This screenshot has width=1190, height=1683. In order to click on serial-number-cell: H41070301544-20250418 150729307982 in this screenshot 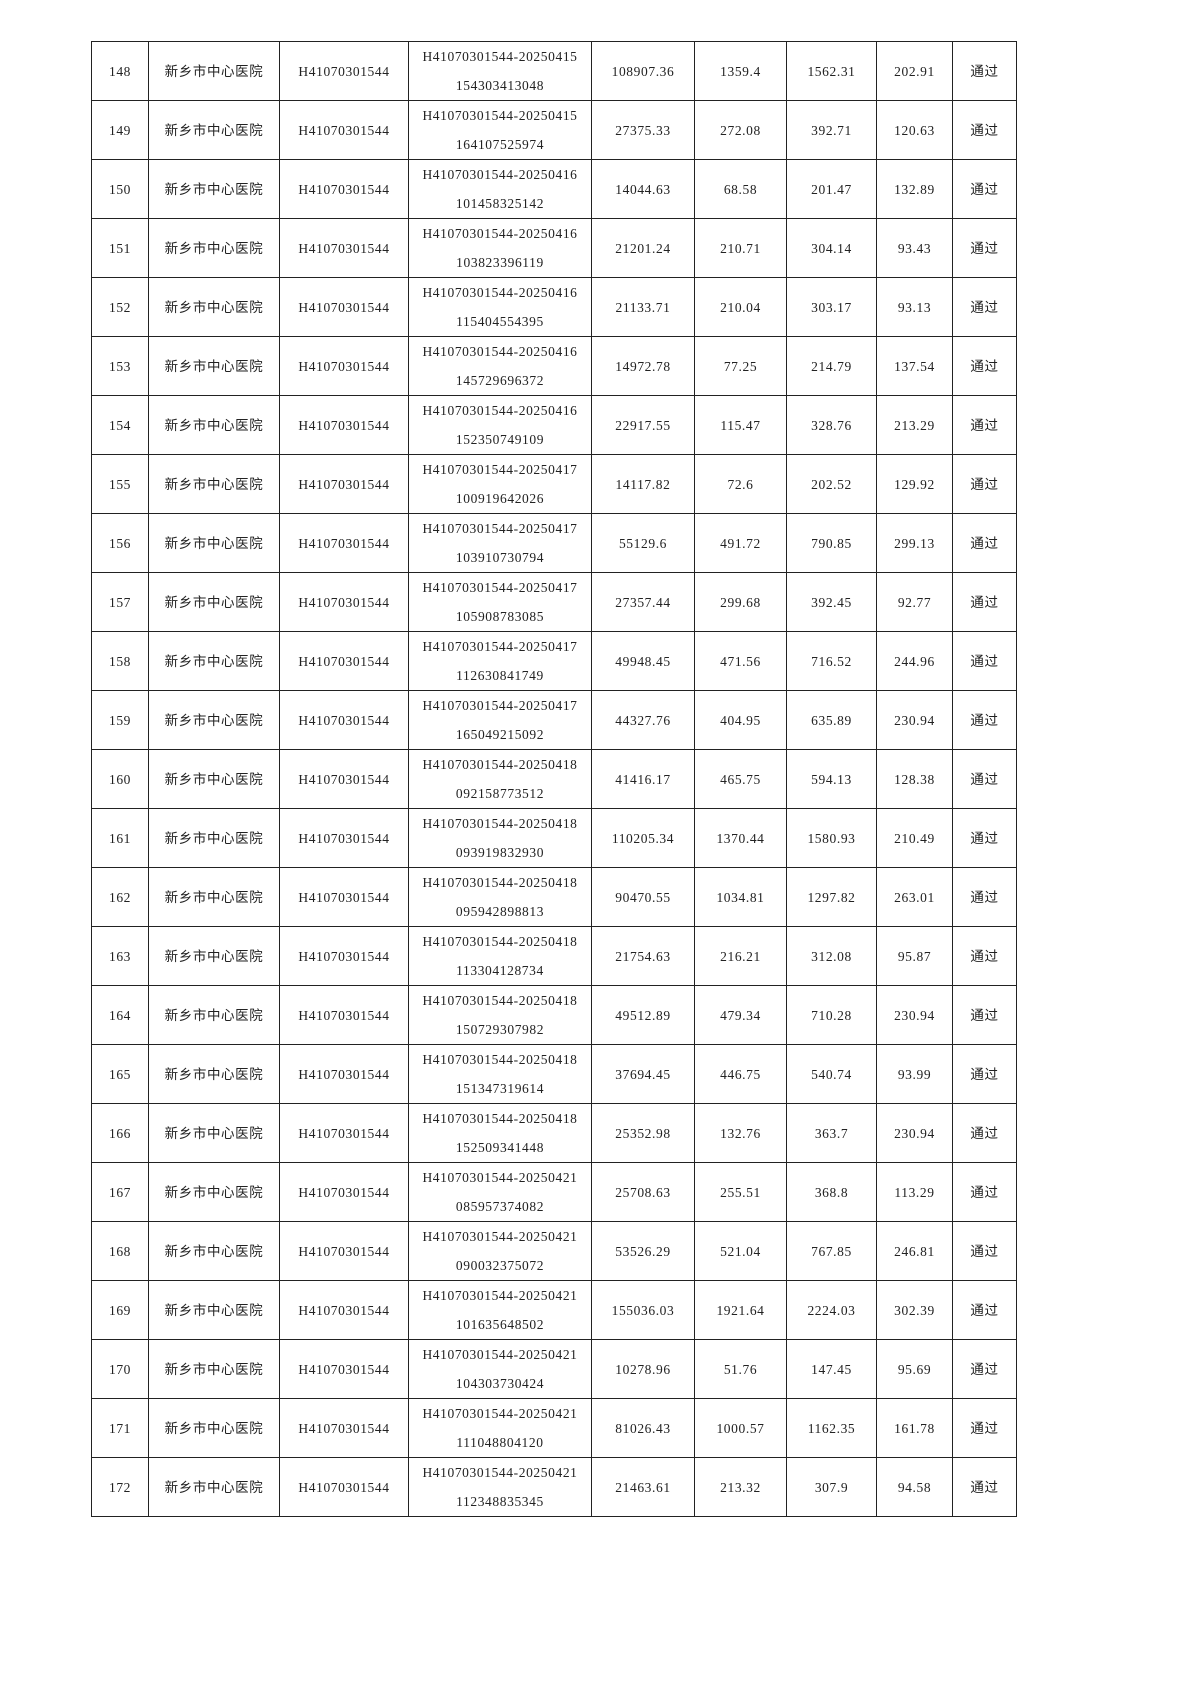, I will do `click(500, 1015)`.